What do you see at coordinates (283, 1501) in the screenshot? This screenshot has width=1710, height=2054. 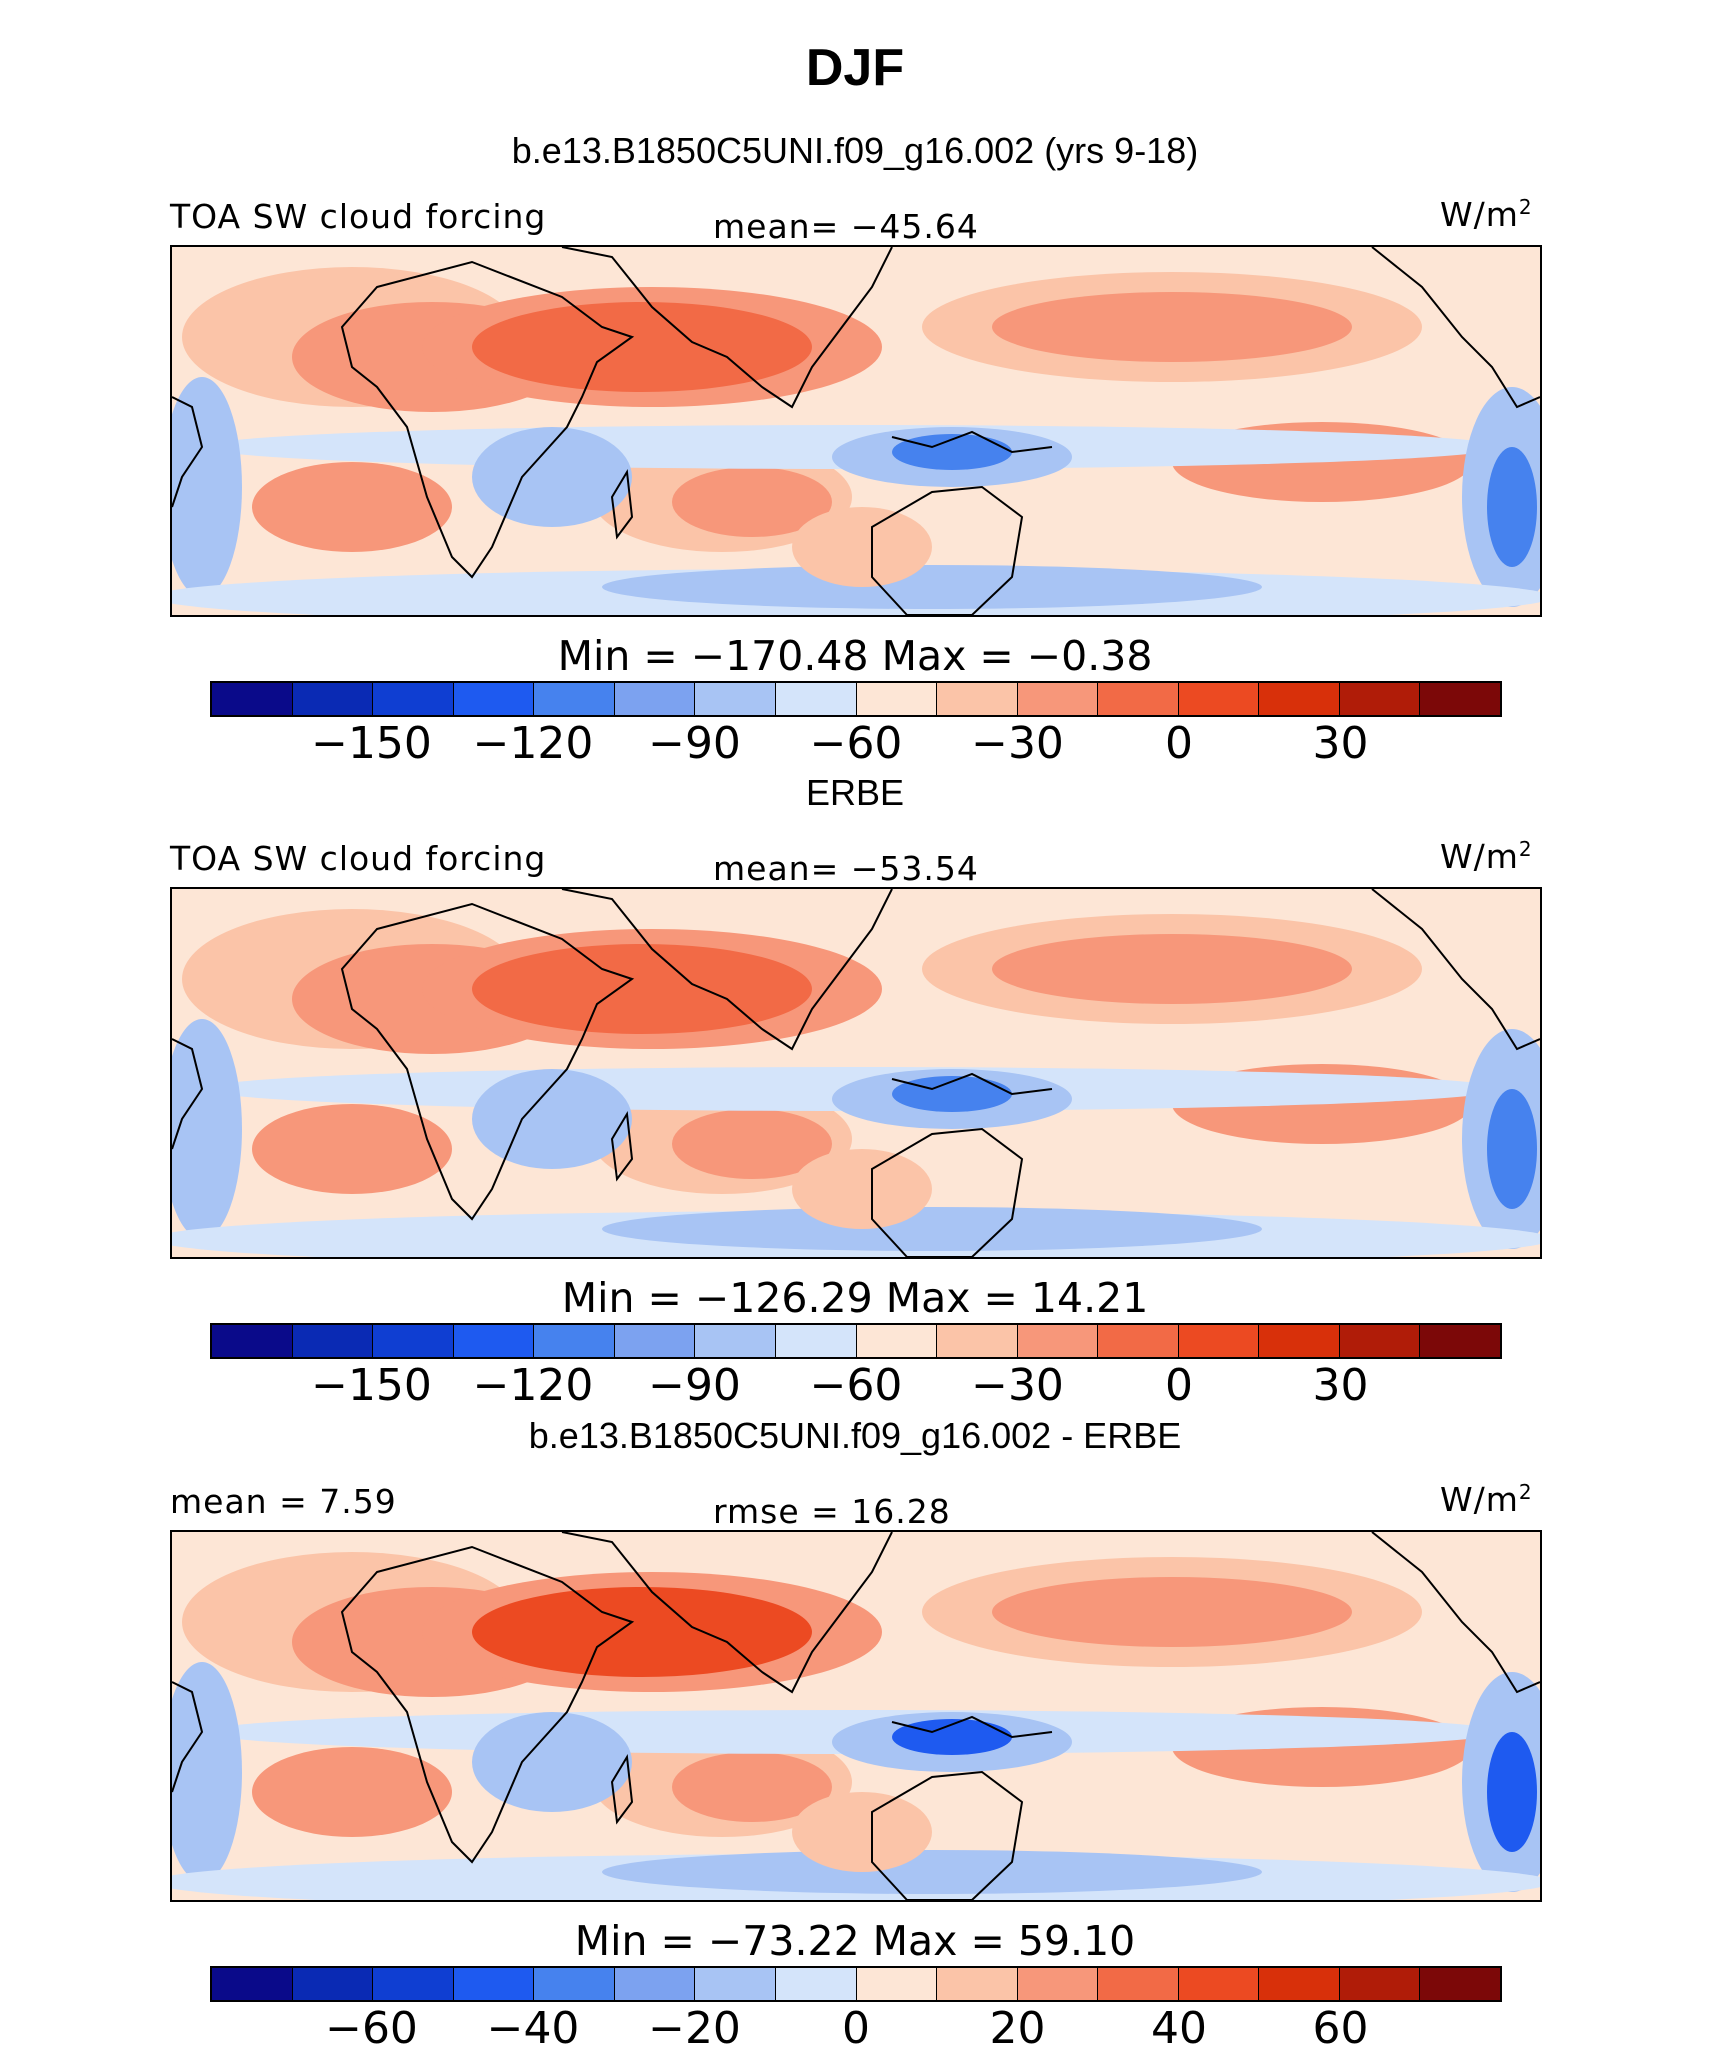 I see `panel-left-label: mean = 7.59` at bounding box center [283, 1501].